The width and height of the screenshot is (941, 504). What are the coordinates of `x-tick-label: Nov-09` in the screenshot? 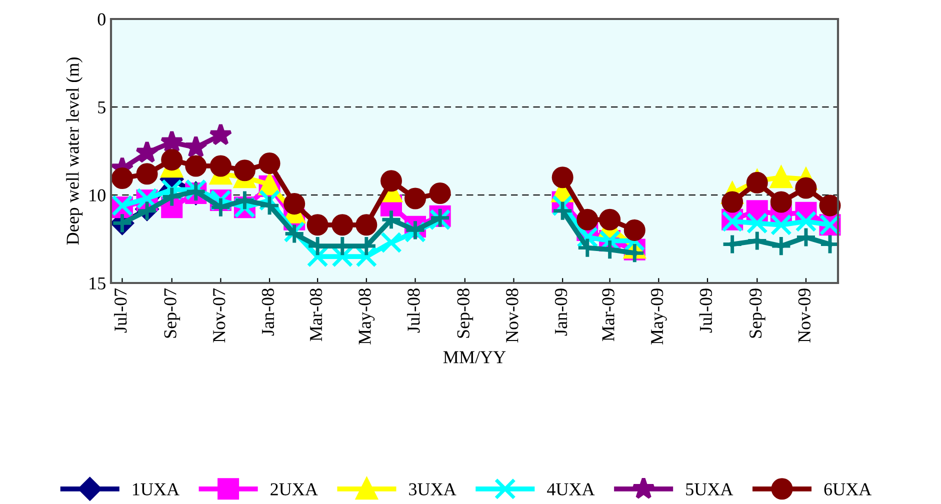 It's located at (804, 315).